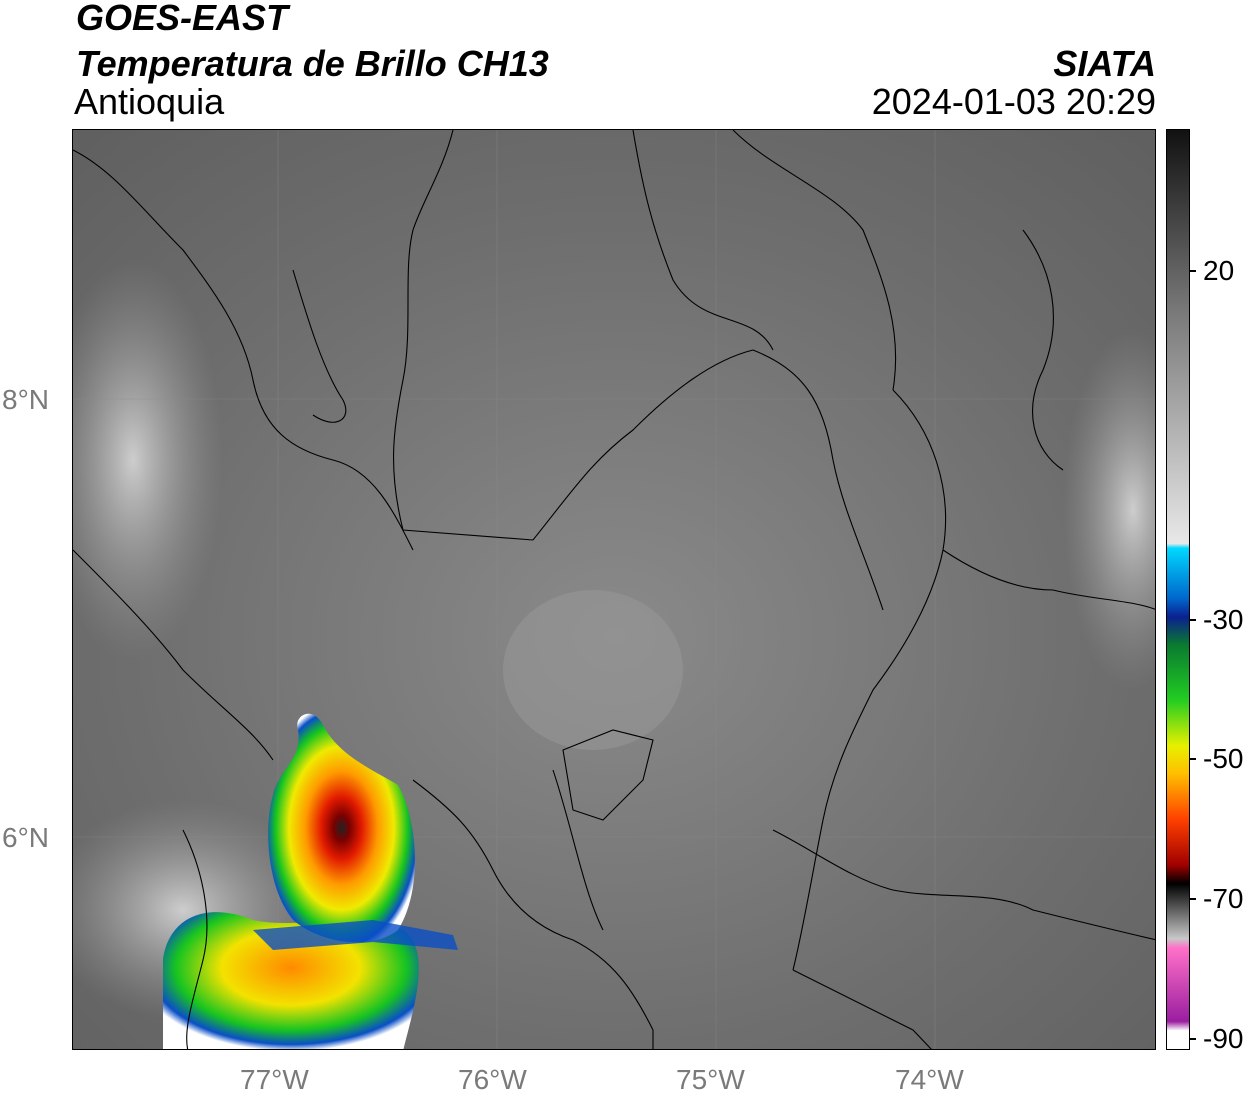 Image resolution: width=1252 pixels, height=1099 pixels. Describe the element at coordinates (703, 240) in the screenshot. I see `border-northeast` at that location.